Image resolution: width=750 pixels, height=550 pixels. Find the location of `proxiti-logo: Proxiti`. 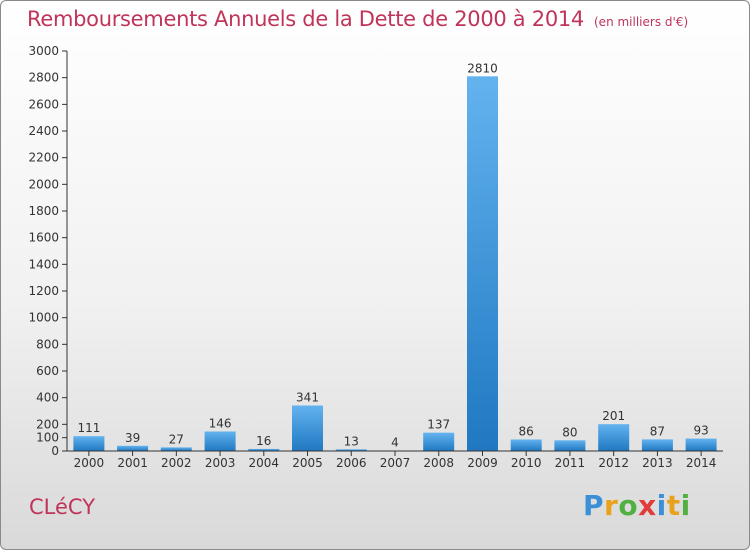

proxiti-logo: Proxiti is located at coordinates (637, 505).